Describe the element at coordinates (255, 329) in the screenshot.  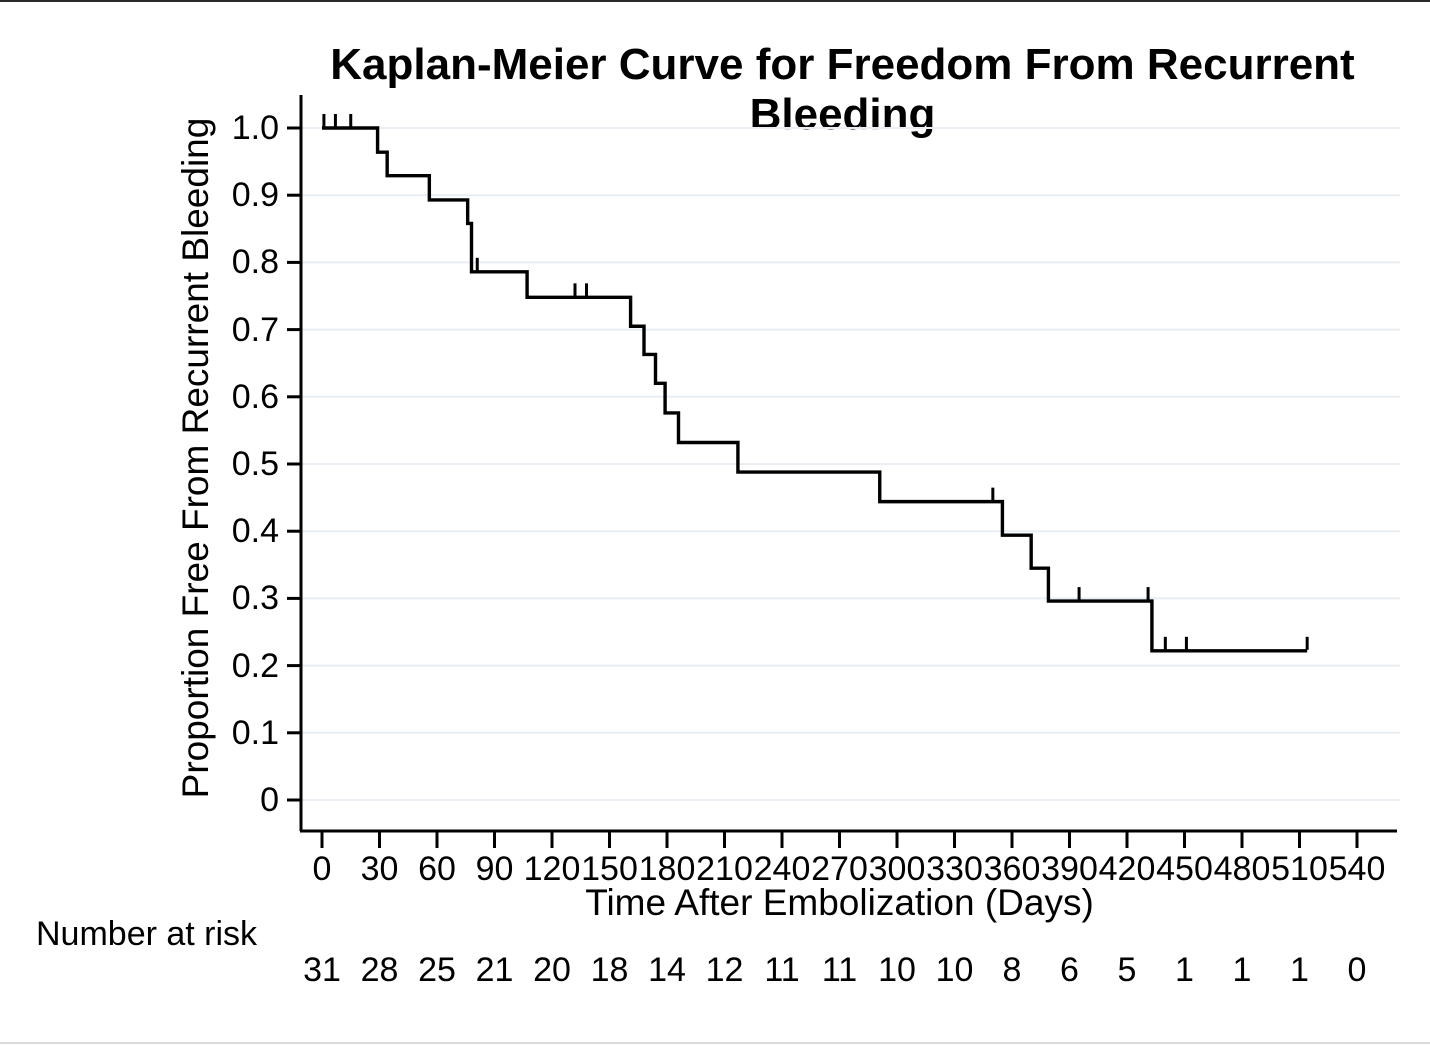
I see `y-tick-label: 0.7` at that location.